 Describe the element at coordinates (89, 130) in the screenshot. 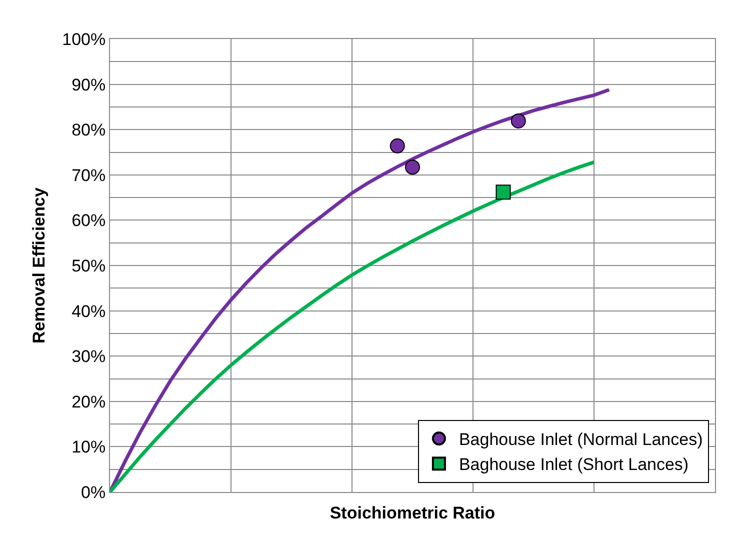

I see `y-tick-label: 80%` at that location.